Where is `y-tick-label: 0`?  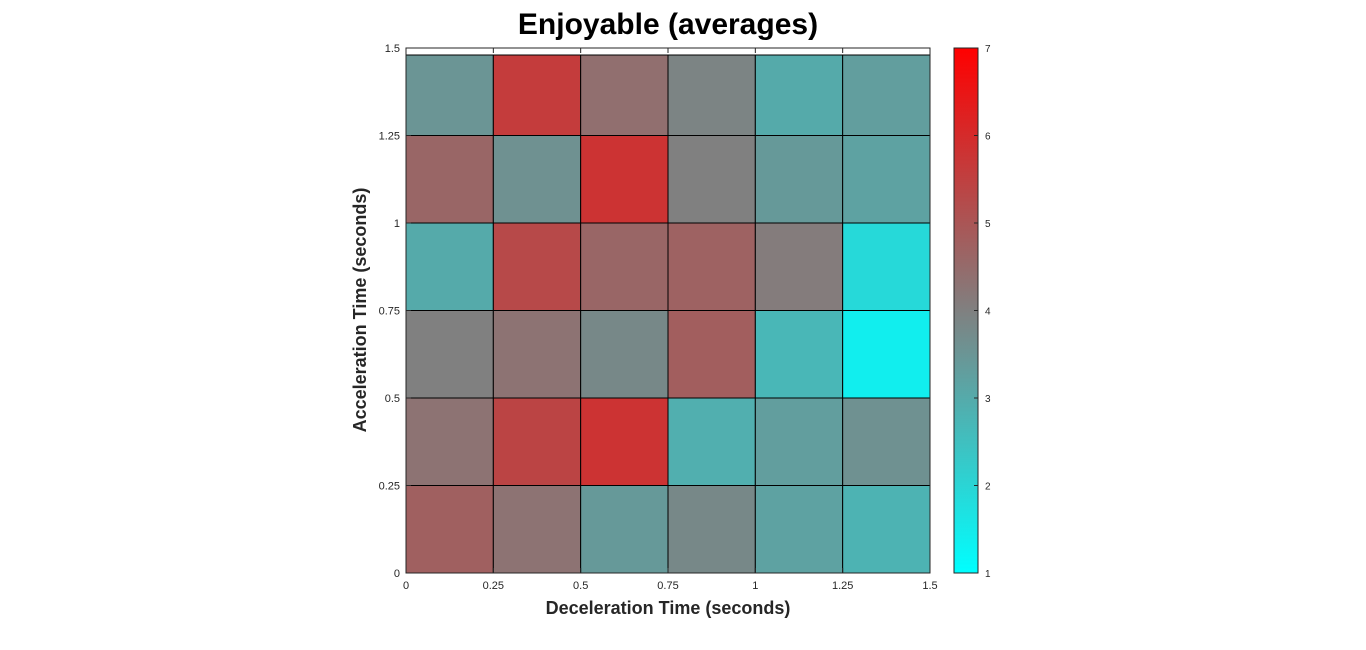
y-tick-label: 0 is located at coordinates (397, 574).